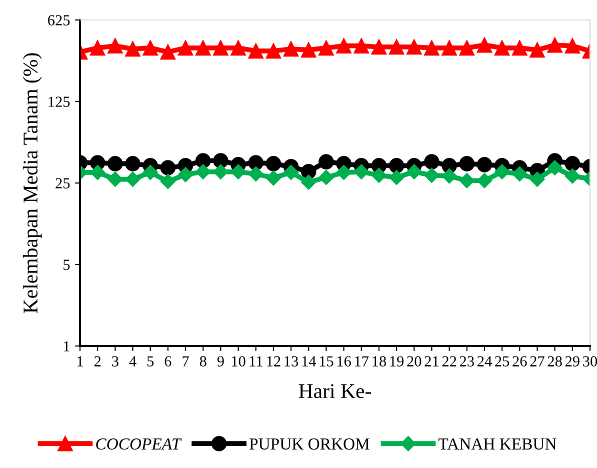  Describe the element at coordinates (168, 361) in the screenshot. I see `x-tick-label: 6` at that location.